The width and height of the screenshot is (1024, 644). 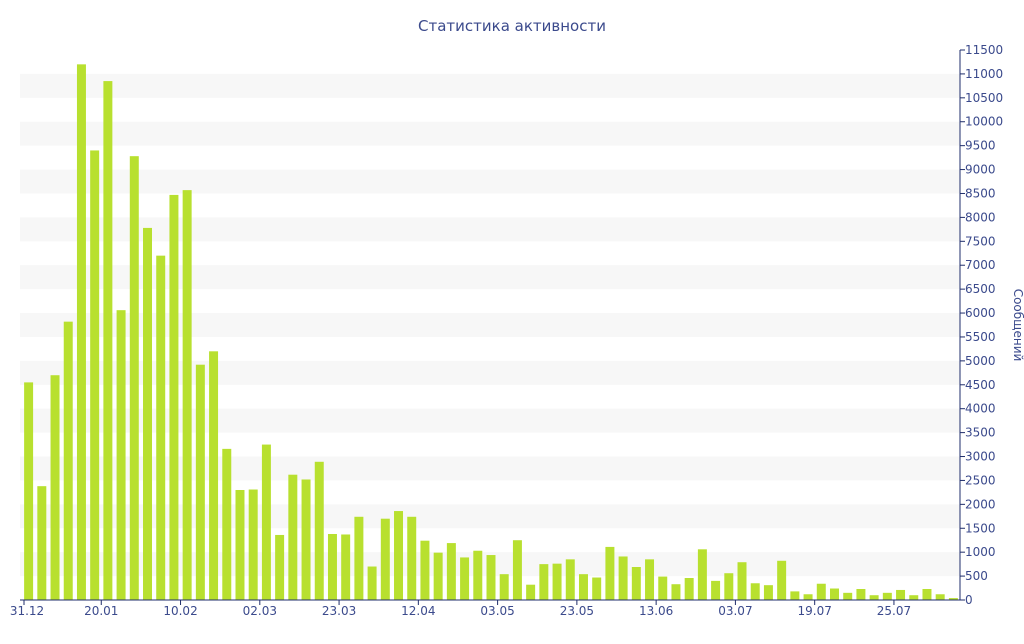 I want to click on y-tick-label: 6500, so click(x=980, y=289).